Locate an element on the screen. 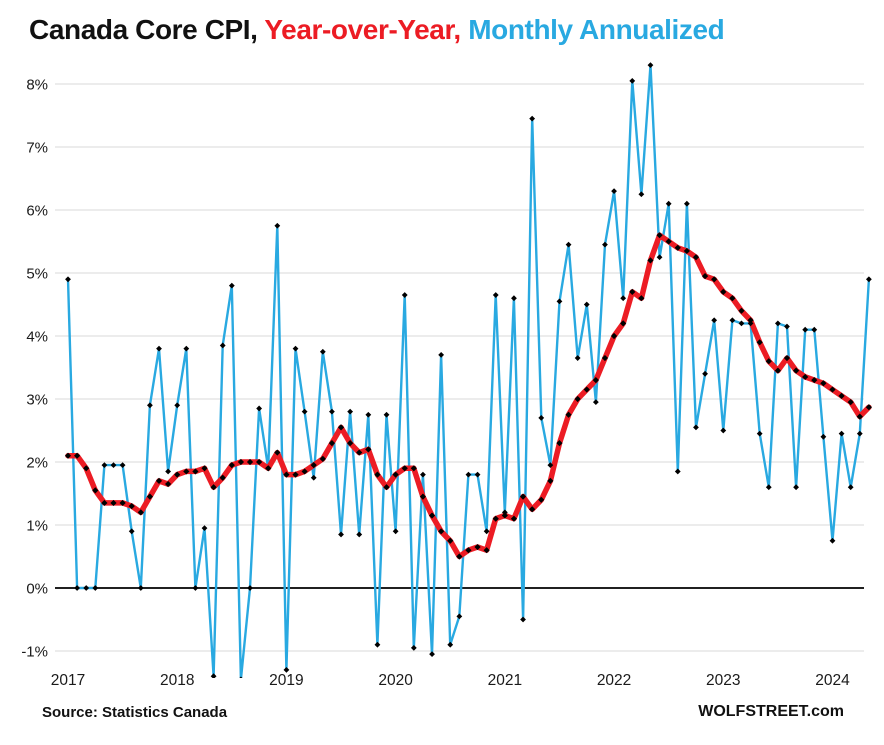  y-tick-label-1: 1% is located at coordinates (37, 526).